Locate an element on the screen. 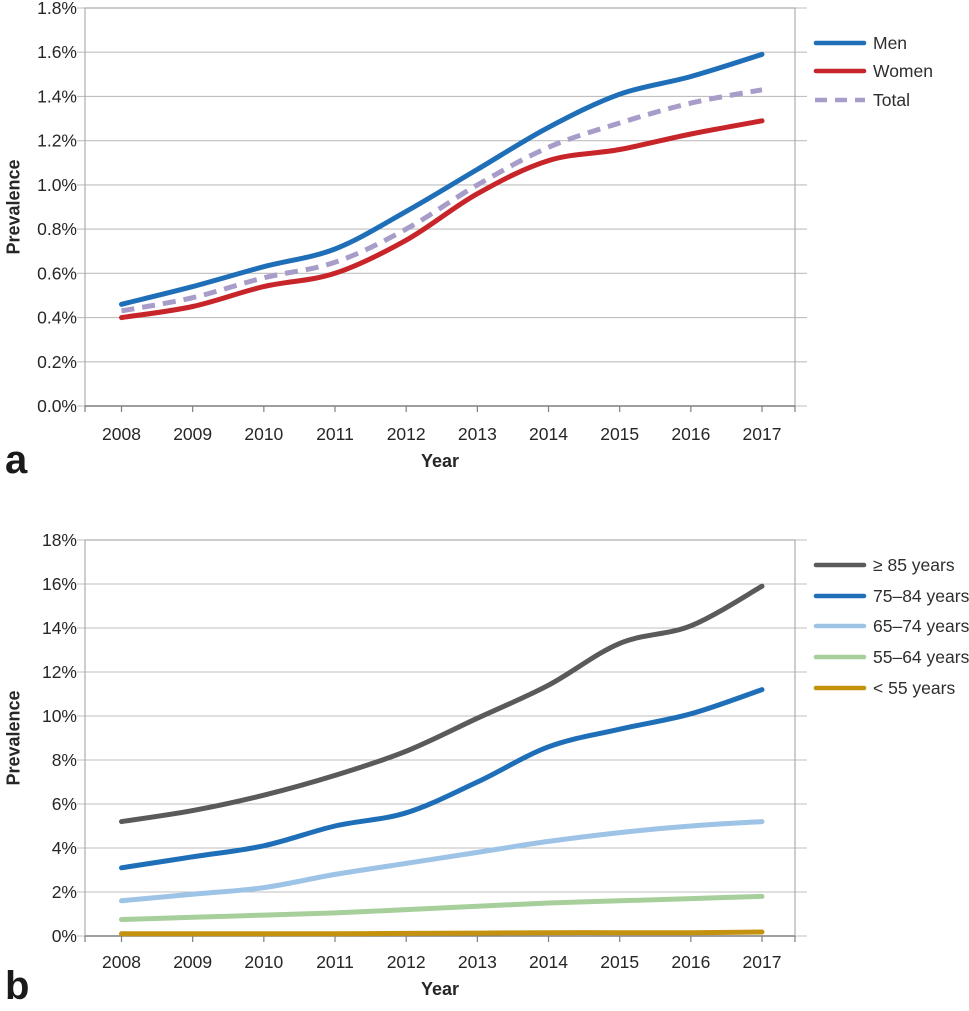 The width and height of the screenshot is (969, 1011). legend-item-total: Total is located at coordinates (861, 100).